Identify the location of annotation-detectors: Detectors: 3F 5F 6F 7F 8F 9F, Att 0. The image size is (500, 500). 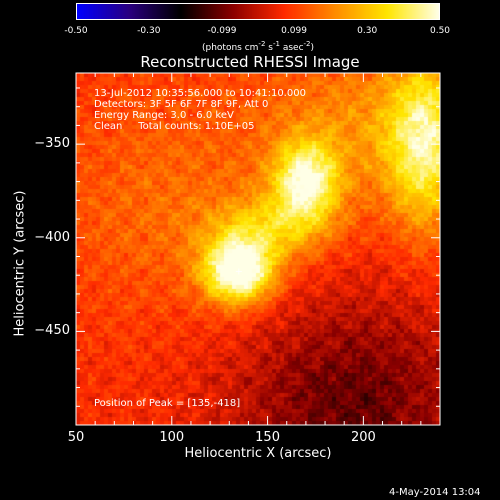
(181, 104).